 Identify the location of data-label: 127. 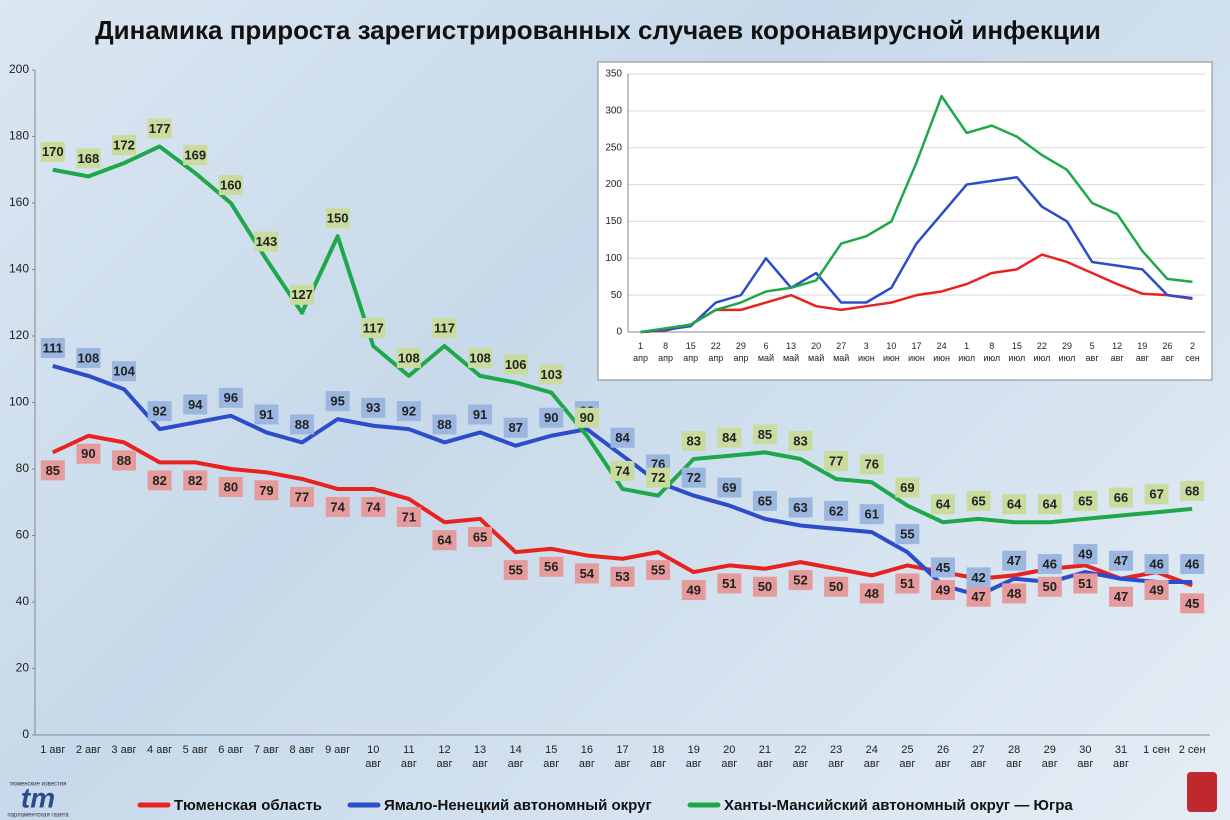
(302, 294).